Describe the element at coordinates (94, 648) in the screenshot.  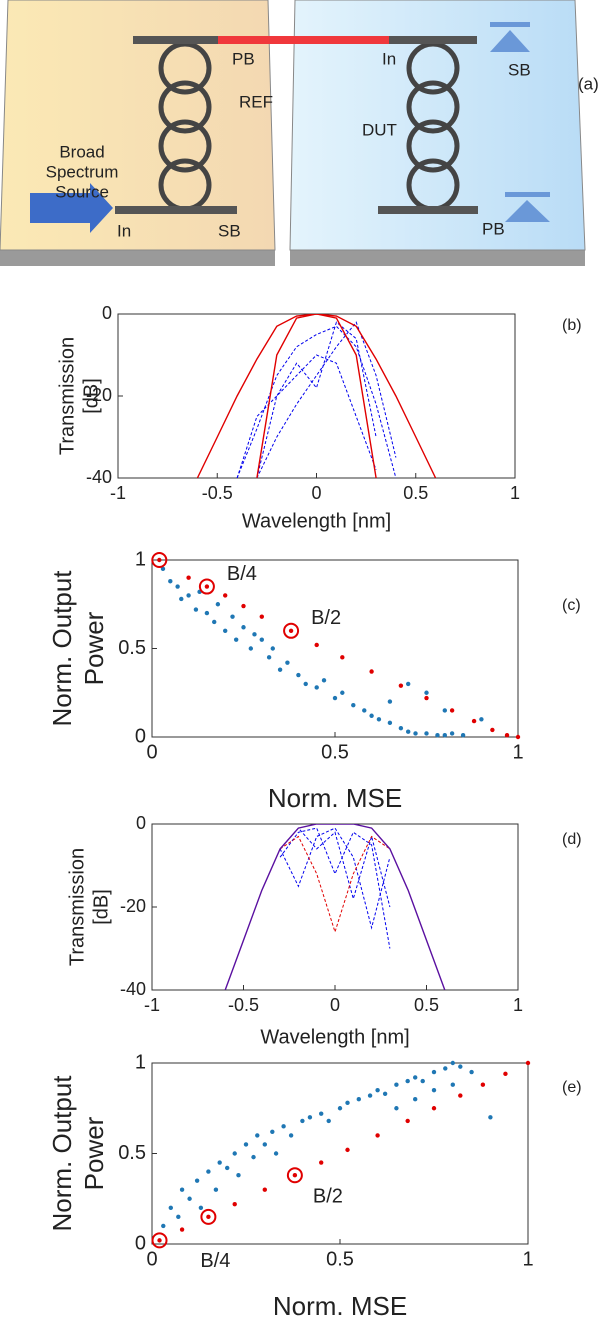
I see `y-axis-label: Power` at that location.